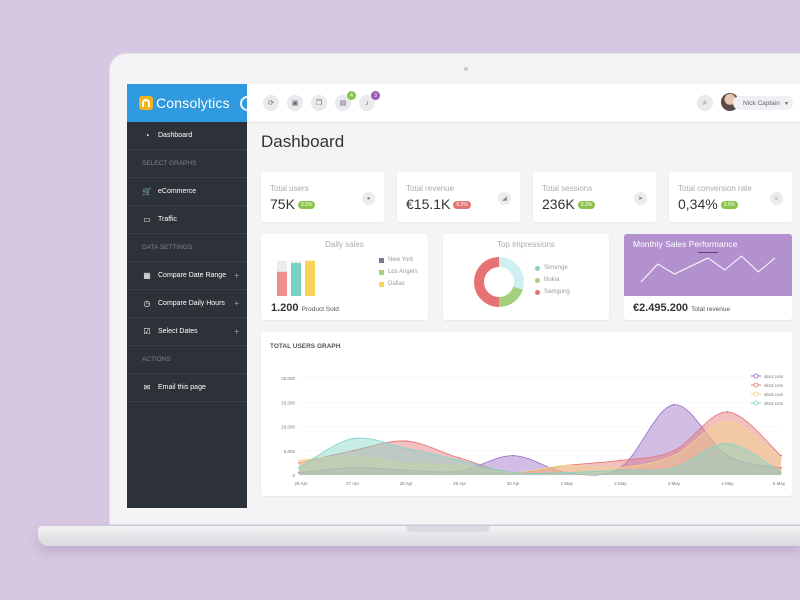 The height and width of the screenshot is (600, 800). What do you see at coordinates (296, 279) in the screenshot?
I see `sales-bar` at bounding box center [296, 279].